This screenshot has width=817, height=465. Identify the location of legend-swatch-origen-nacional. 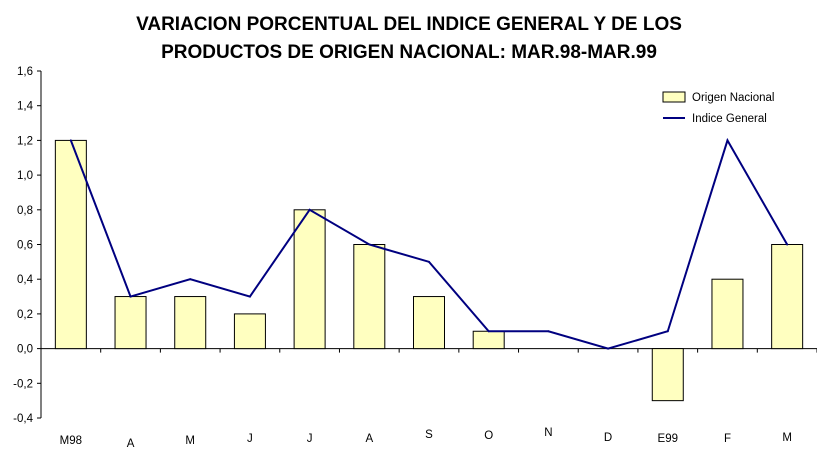
(674, 97).